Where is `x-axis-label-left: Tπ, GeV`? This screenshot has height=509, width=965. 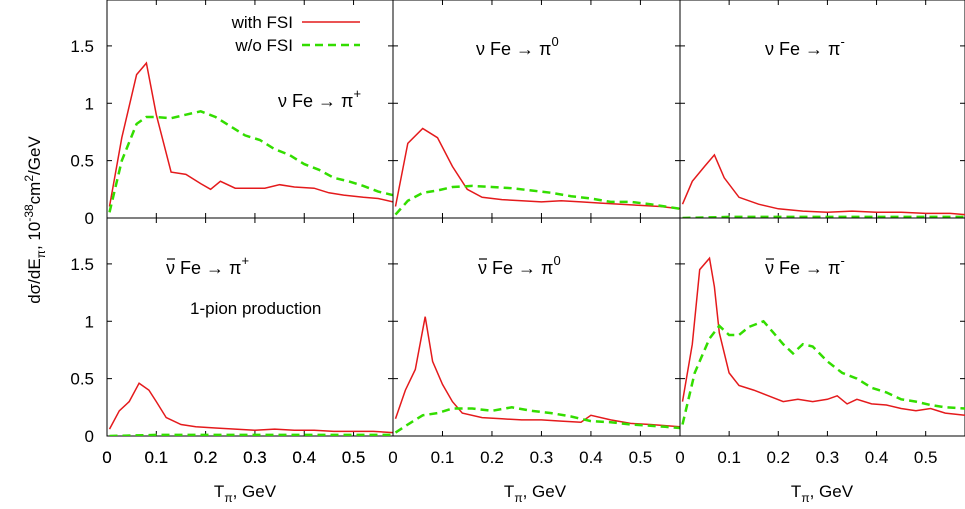
x-axis-label-left: Tπ, GeV is located at coordinates (245, 493).